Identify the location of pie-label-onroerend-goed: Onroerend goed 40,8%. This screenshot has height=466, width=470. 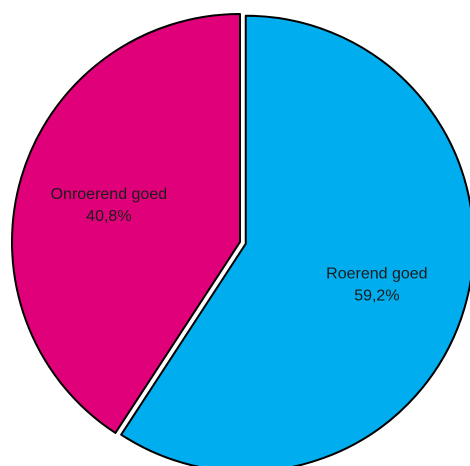
(109, 205).